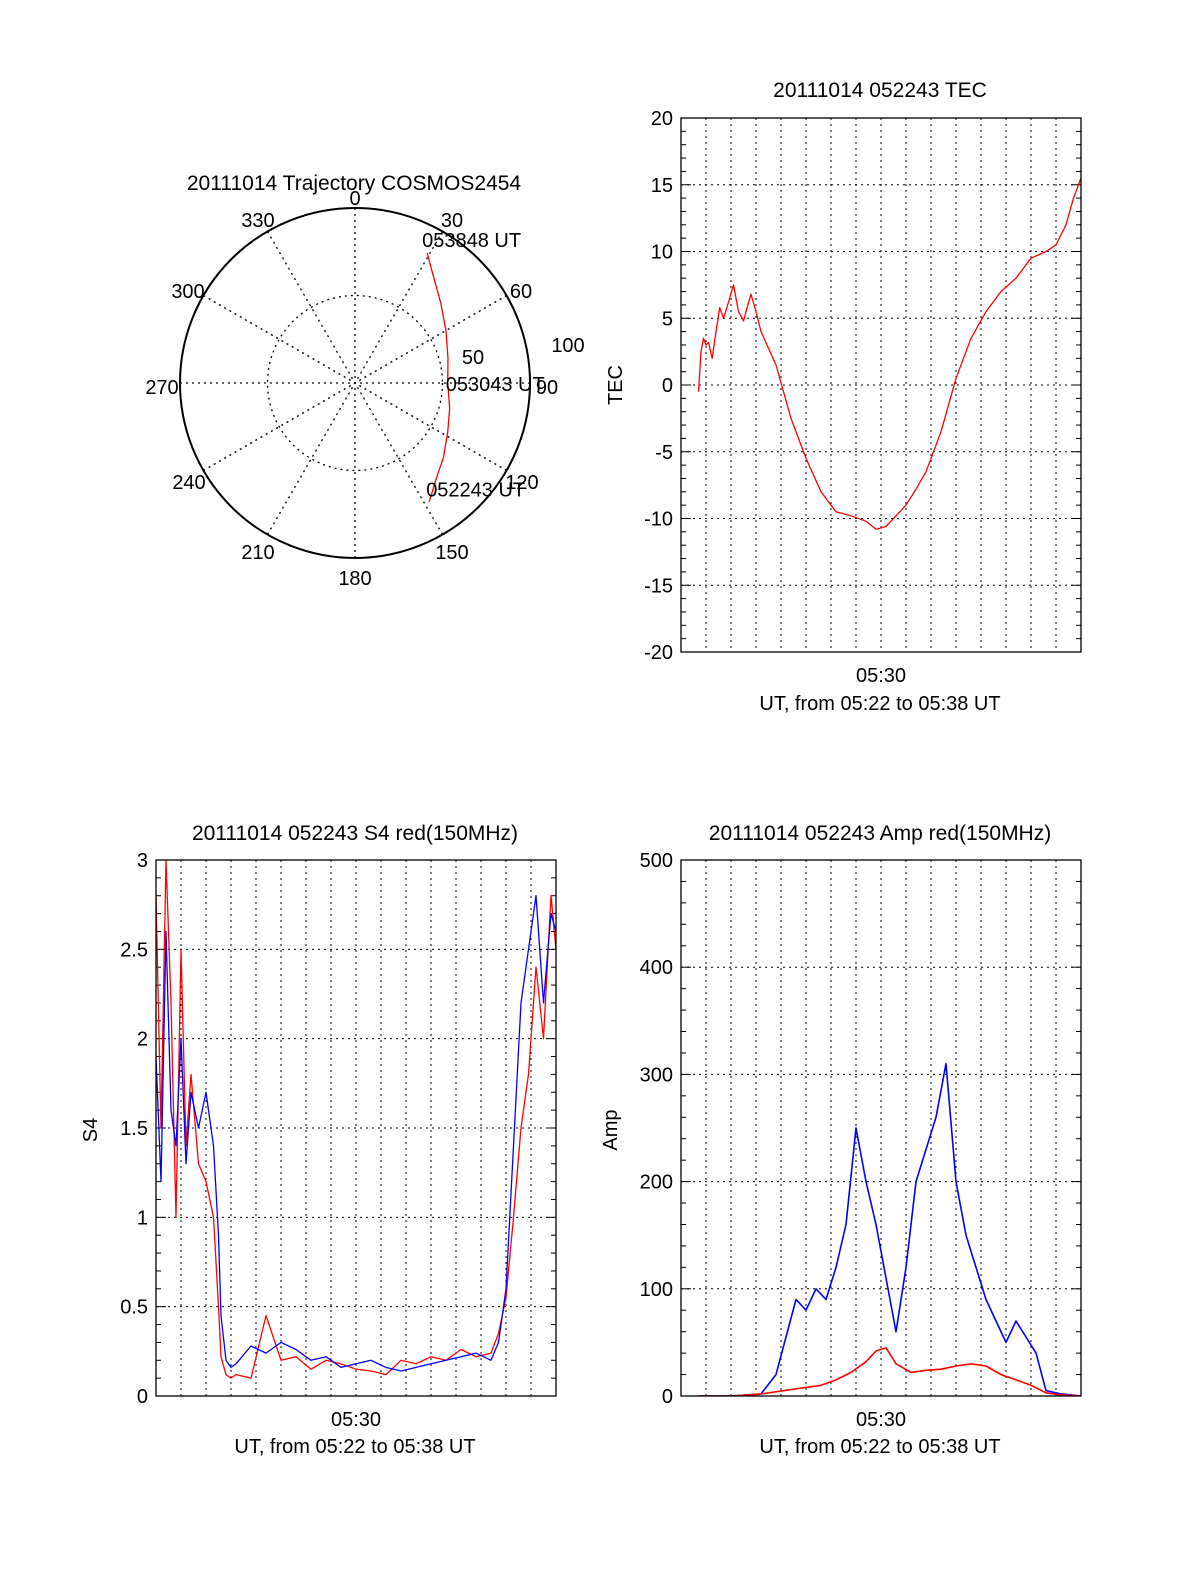 The image size is (1200, 1575). What do you see at coordinates (611, 1129) in the screenshot?
I see `amp-y-axis-label: Amp` at bounding box center [611, 1129].